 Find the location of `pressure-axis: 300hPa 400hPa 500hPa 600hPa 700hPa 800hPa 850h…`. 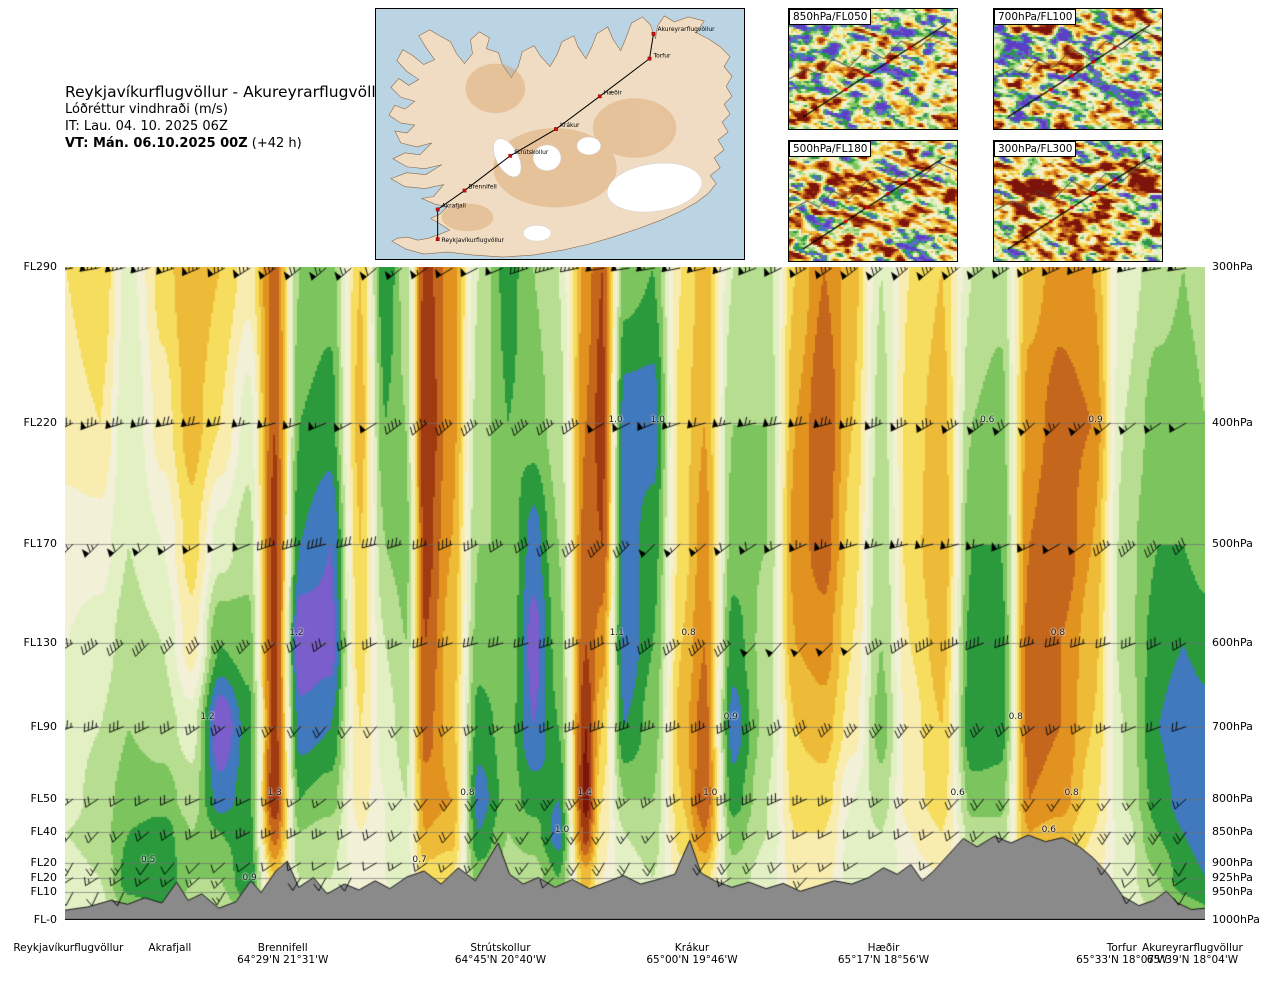

pressure-axis: 300hPa 400hPa 500hPa 600hPa 700hPa 800hPa 850h… is located at coordinates (1244, 593).